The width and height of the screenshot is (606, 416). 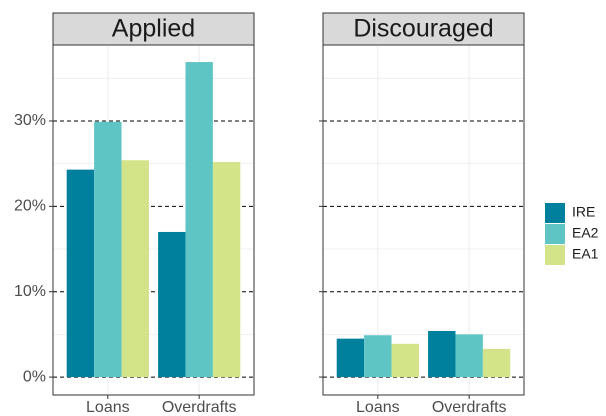 I want to click on y-tick-label: 20%, so click(x=30, y=206).